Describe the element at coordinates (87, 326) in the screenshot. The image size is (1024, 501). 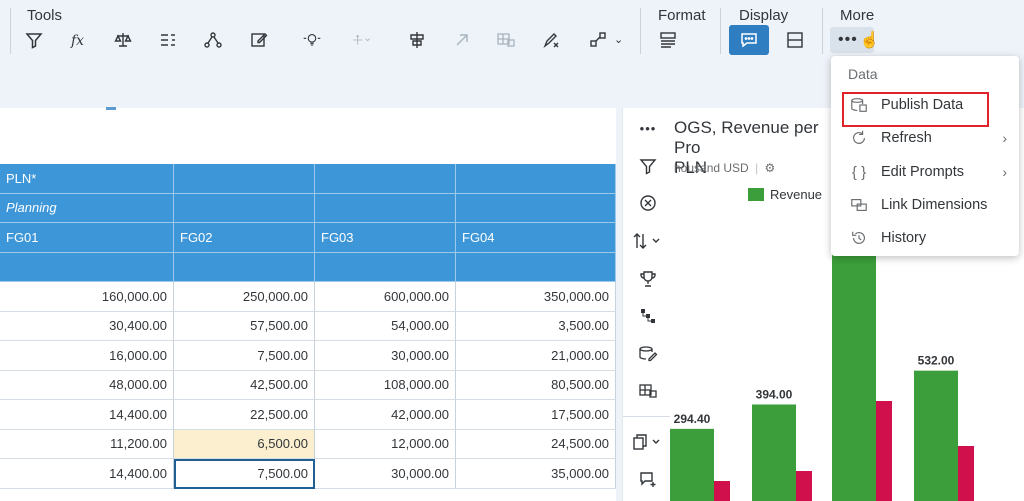
I see `table-cell: 30,400.00` at that location.